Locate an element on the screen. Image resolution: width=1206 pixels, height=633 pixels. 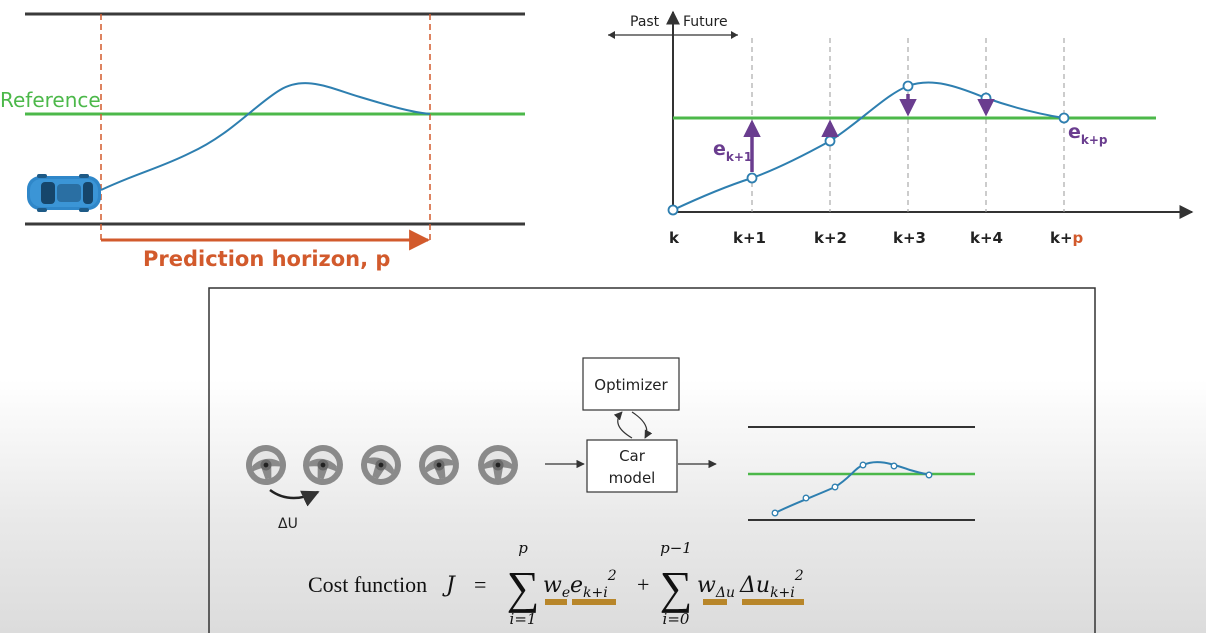
error-term-highlight is located at coordinates (594, 602).